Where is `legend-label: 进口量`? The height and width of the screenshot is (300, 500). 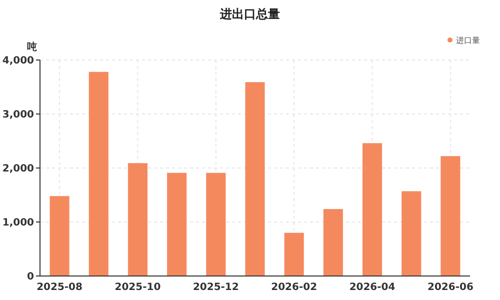 legend-label: 进口量 is located at coordinates (468, 40).